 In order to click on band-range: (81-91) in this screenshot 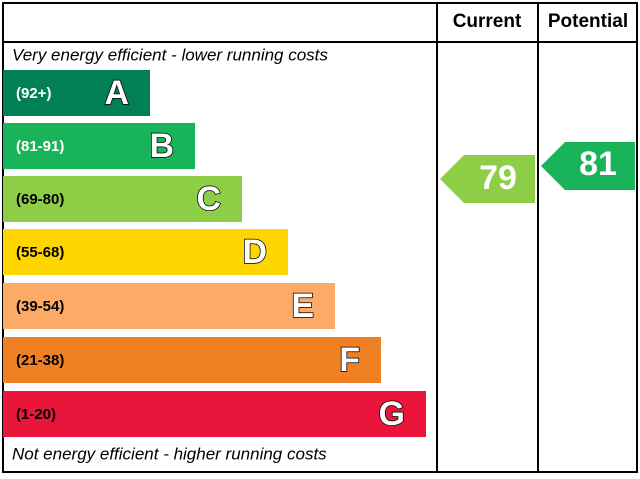, I will do `click(40, 146)`.